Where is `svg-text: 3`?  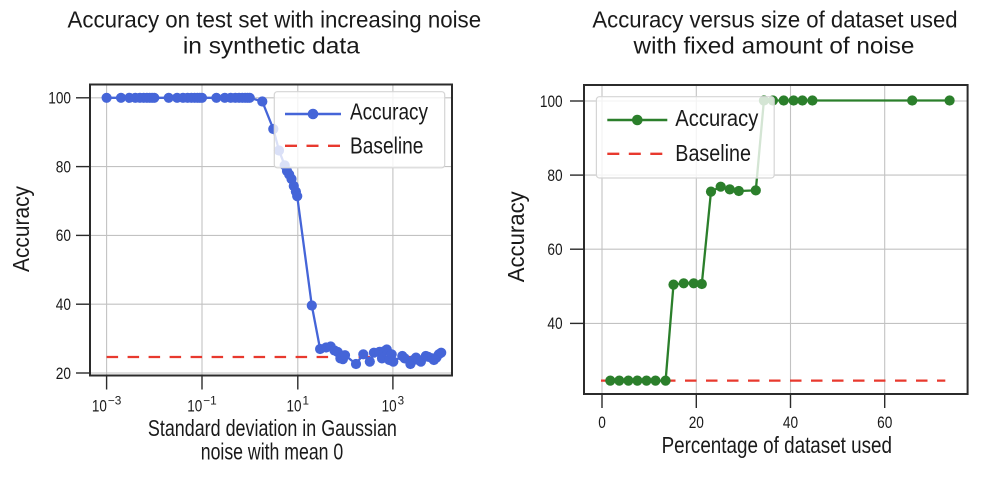 svg-text: 3 is located at coordinates (401, 402).